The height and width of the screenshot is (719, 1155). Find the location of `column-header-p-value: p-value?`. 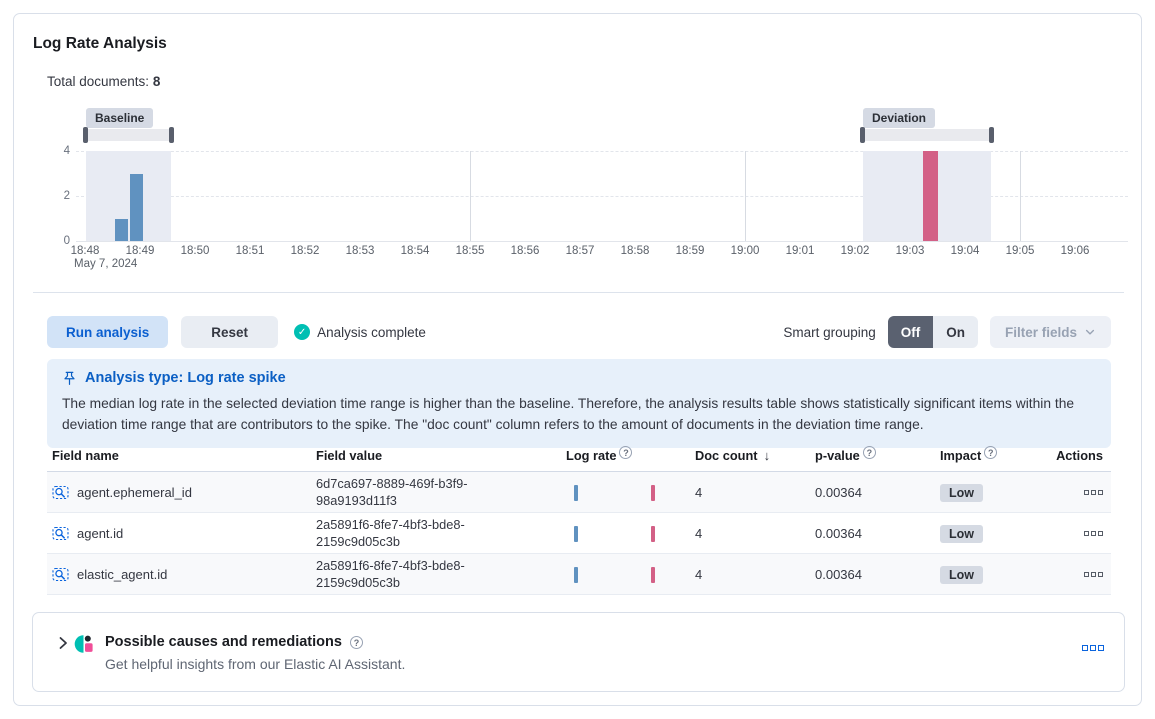

column-header-p-value: p-value? is located at coordinates (868, 454).